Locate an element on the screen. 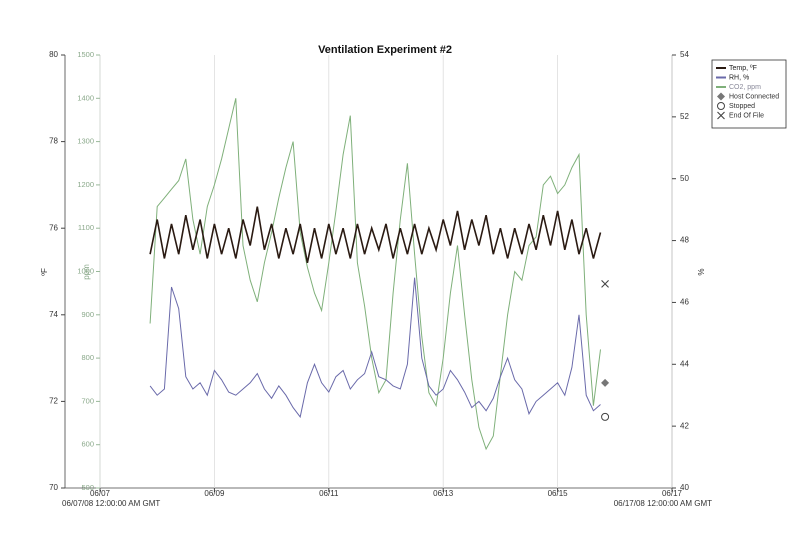  x-tick-label: 06/17 is located at coordinates (672, 493).